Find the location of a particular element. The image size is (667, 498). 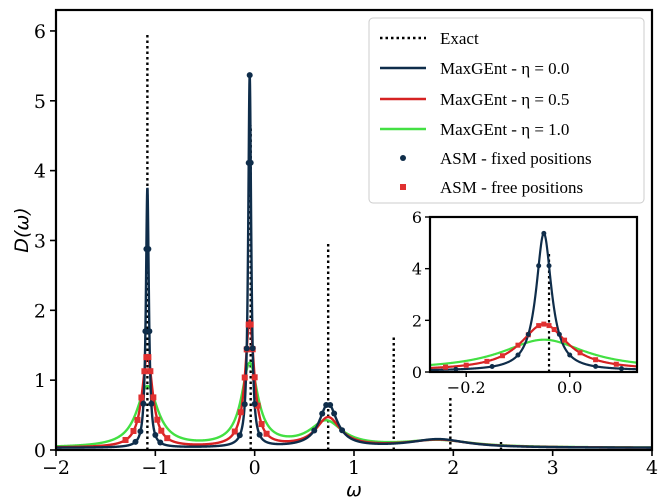

legend-label-1: MaxGEnt - η = 0.0 is located at coordinates (504, 68).